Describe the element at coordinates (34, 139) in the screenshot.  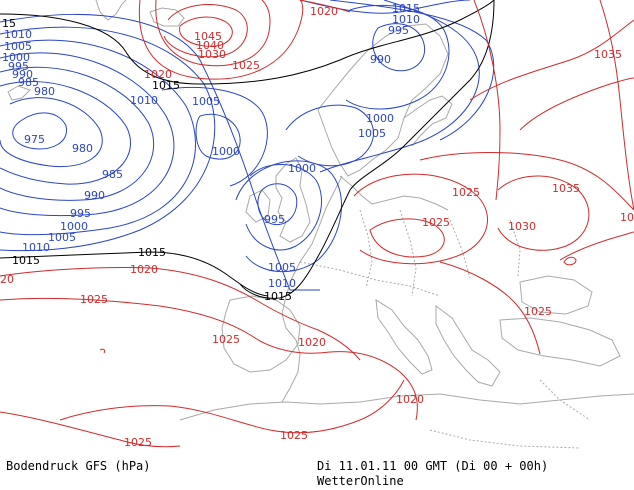
I see `isobar-label: 975` at that location.